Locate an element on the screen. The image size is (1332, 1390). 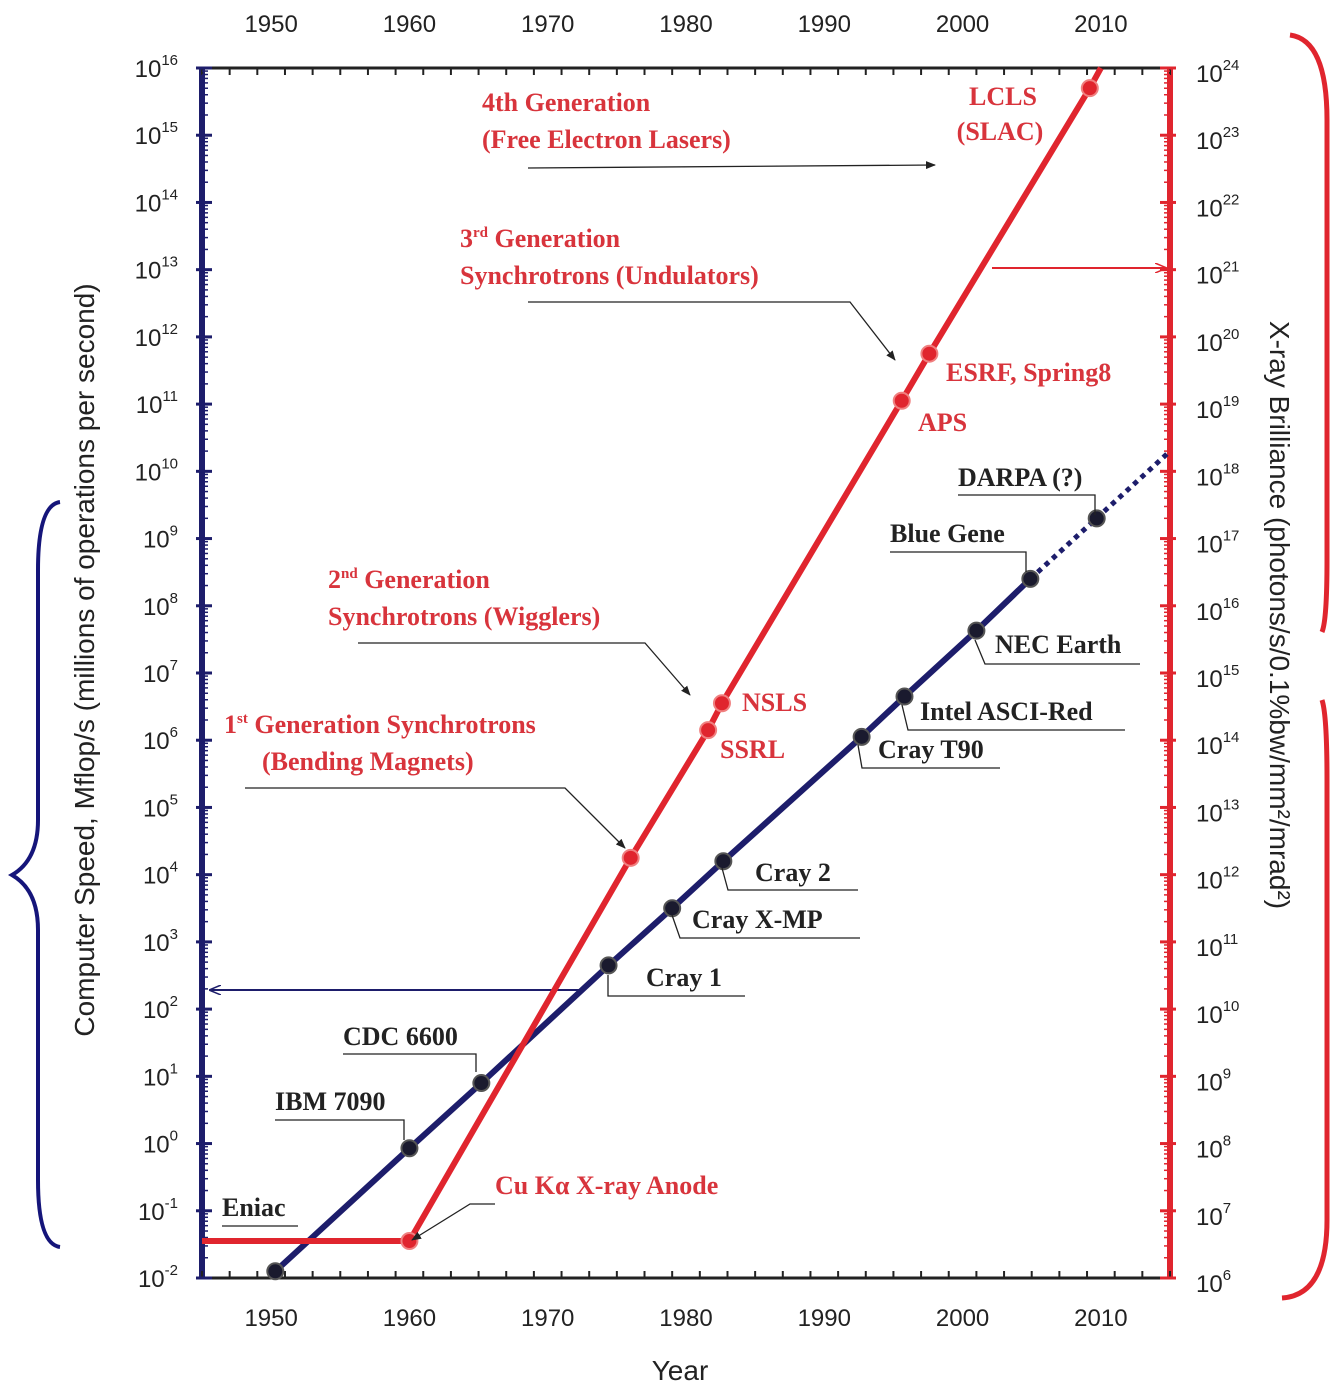
left-y-tick-label: 10⁸ is located at coordinates (160, 605).